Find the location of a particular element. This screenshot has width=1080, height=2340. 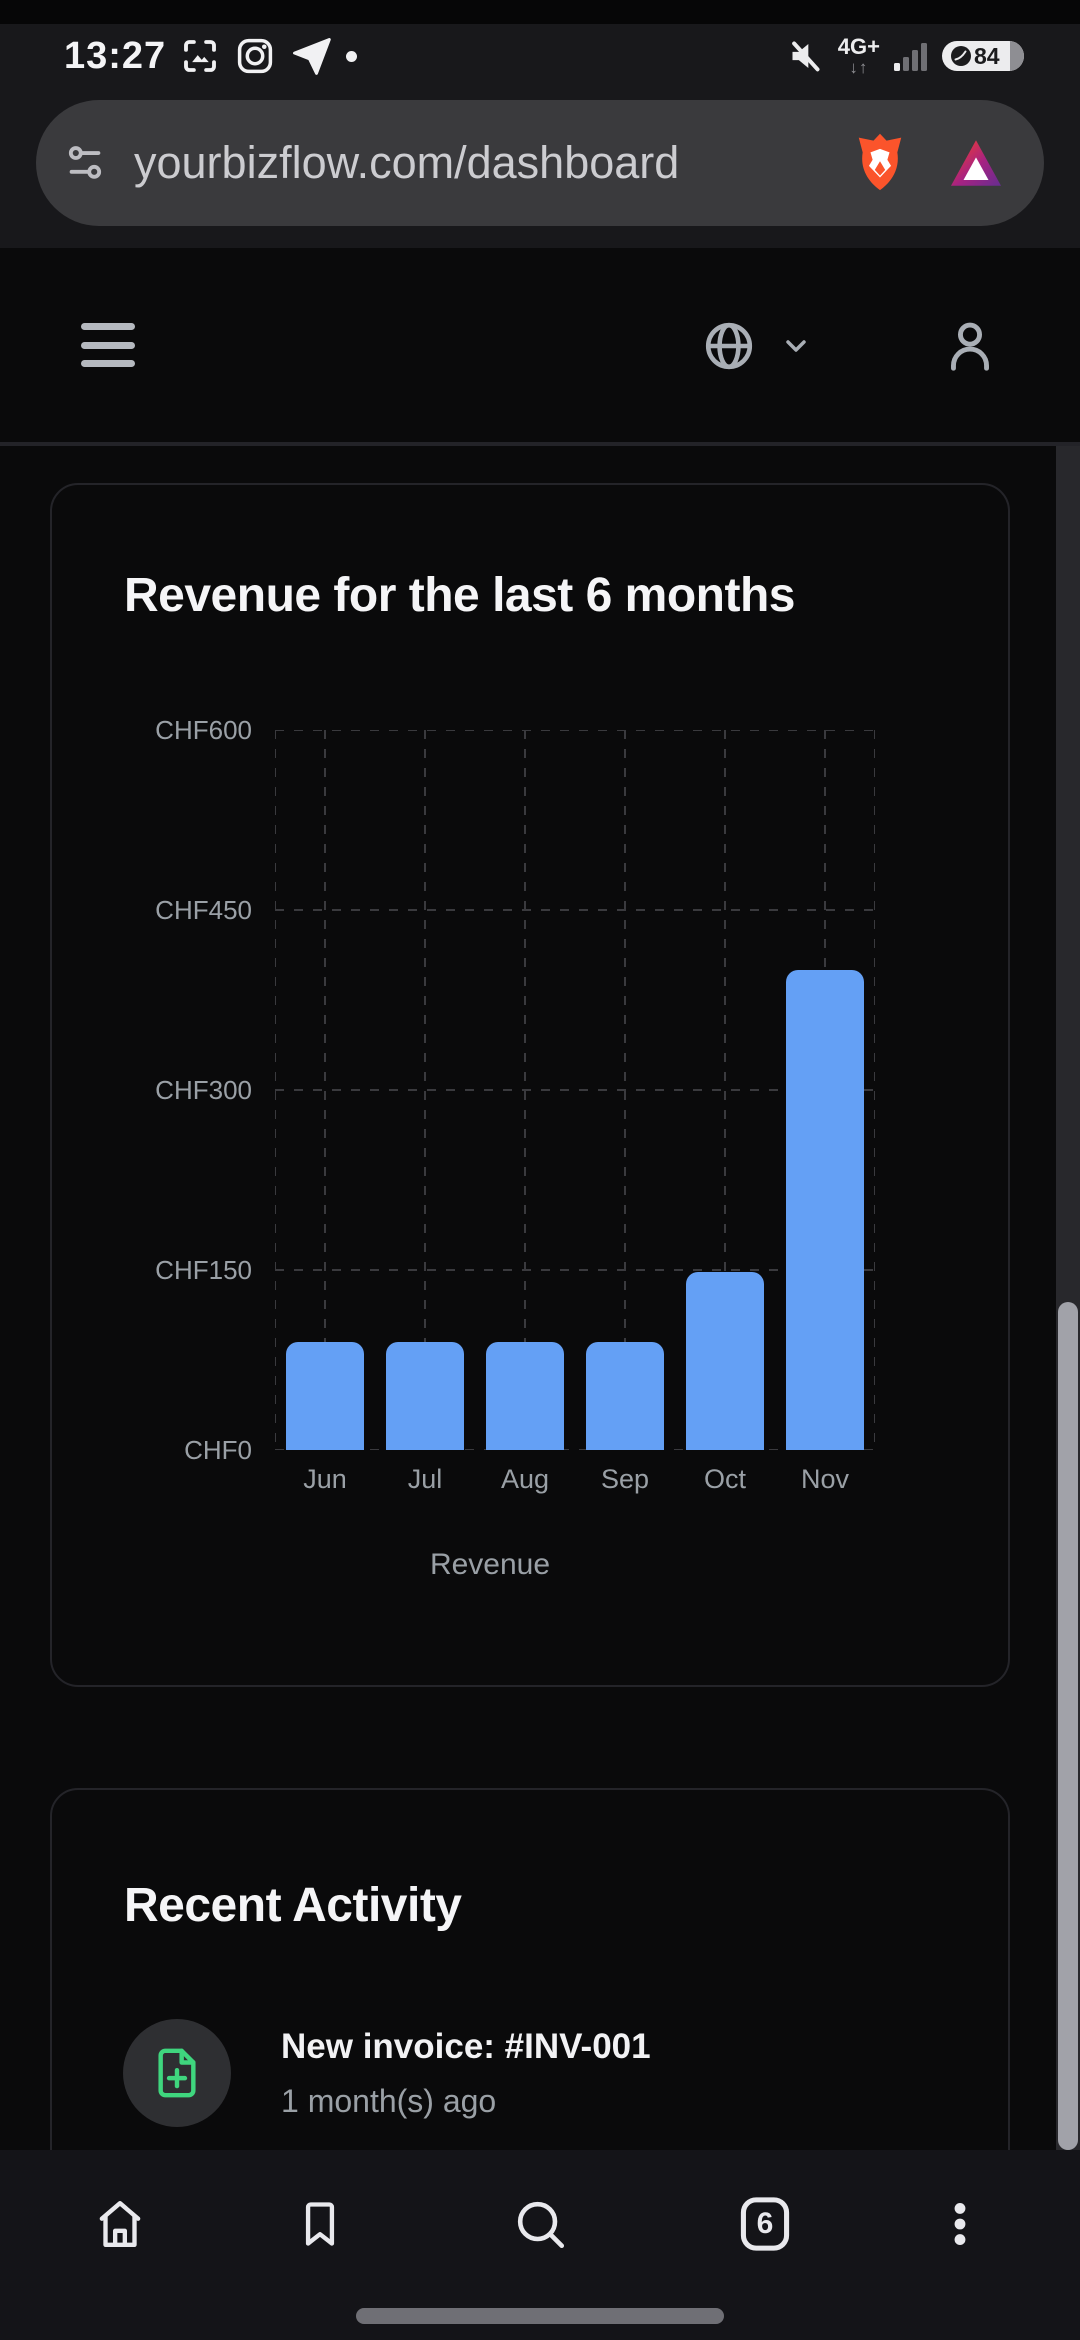

bookmarks-button is located at coordinates (320, 2224).